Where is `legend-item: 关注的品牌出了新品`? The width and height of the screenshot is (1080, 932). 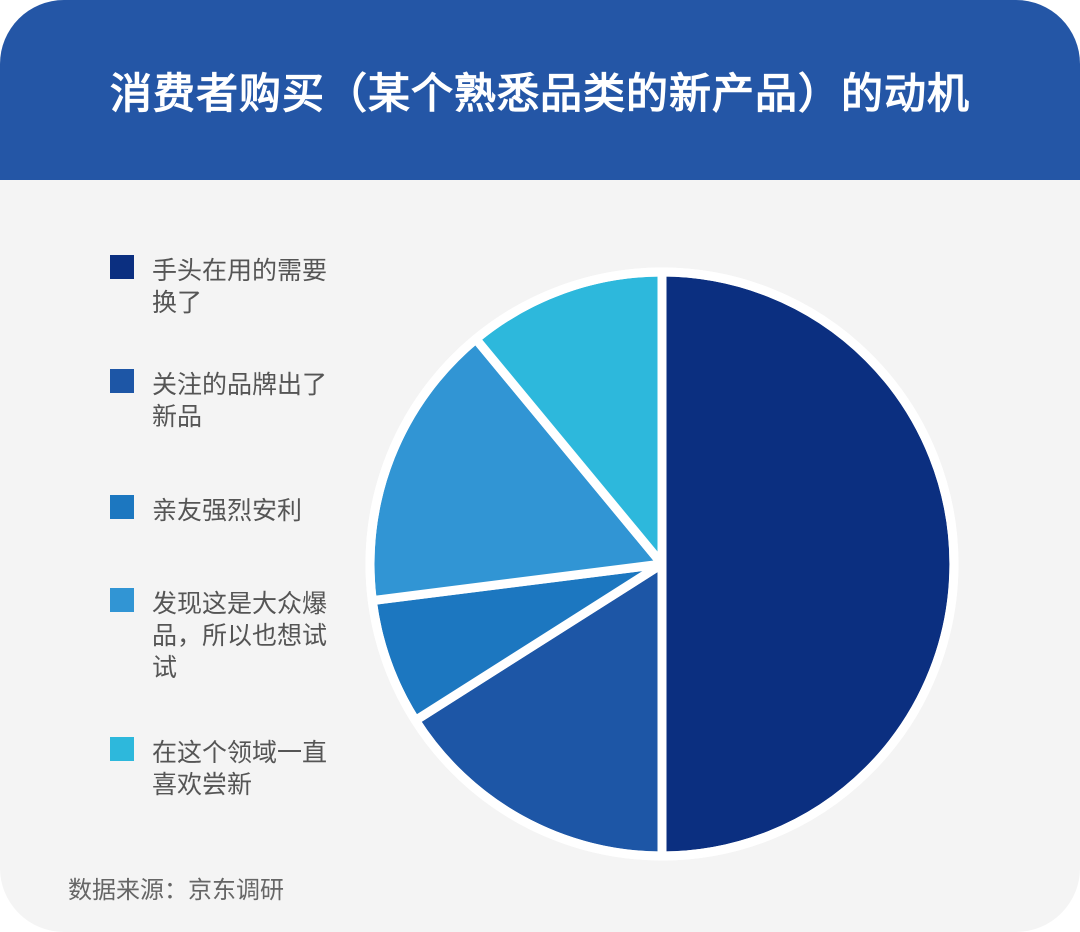 legend-item: 关注的品牌出了新品 is located at coordinates (225, 401).